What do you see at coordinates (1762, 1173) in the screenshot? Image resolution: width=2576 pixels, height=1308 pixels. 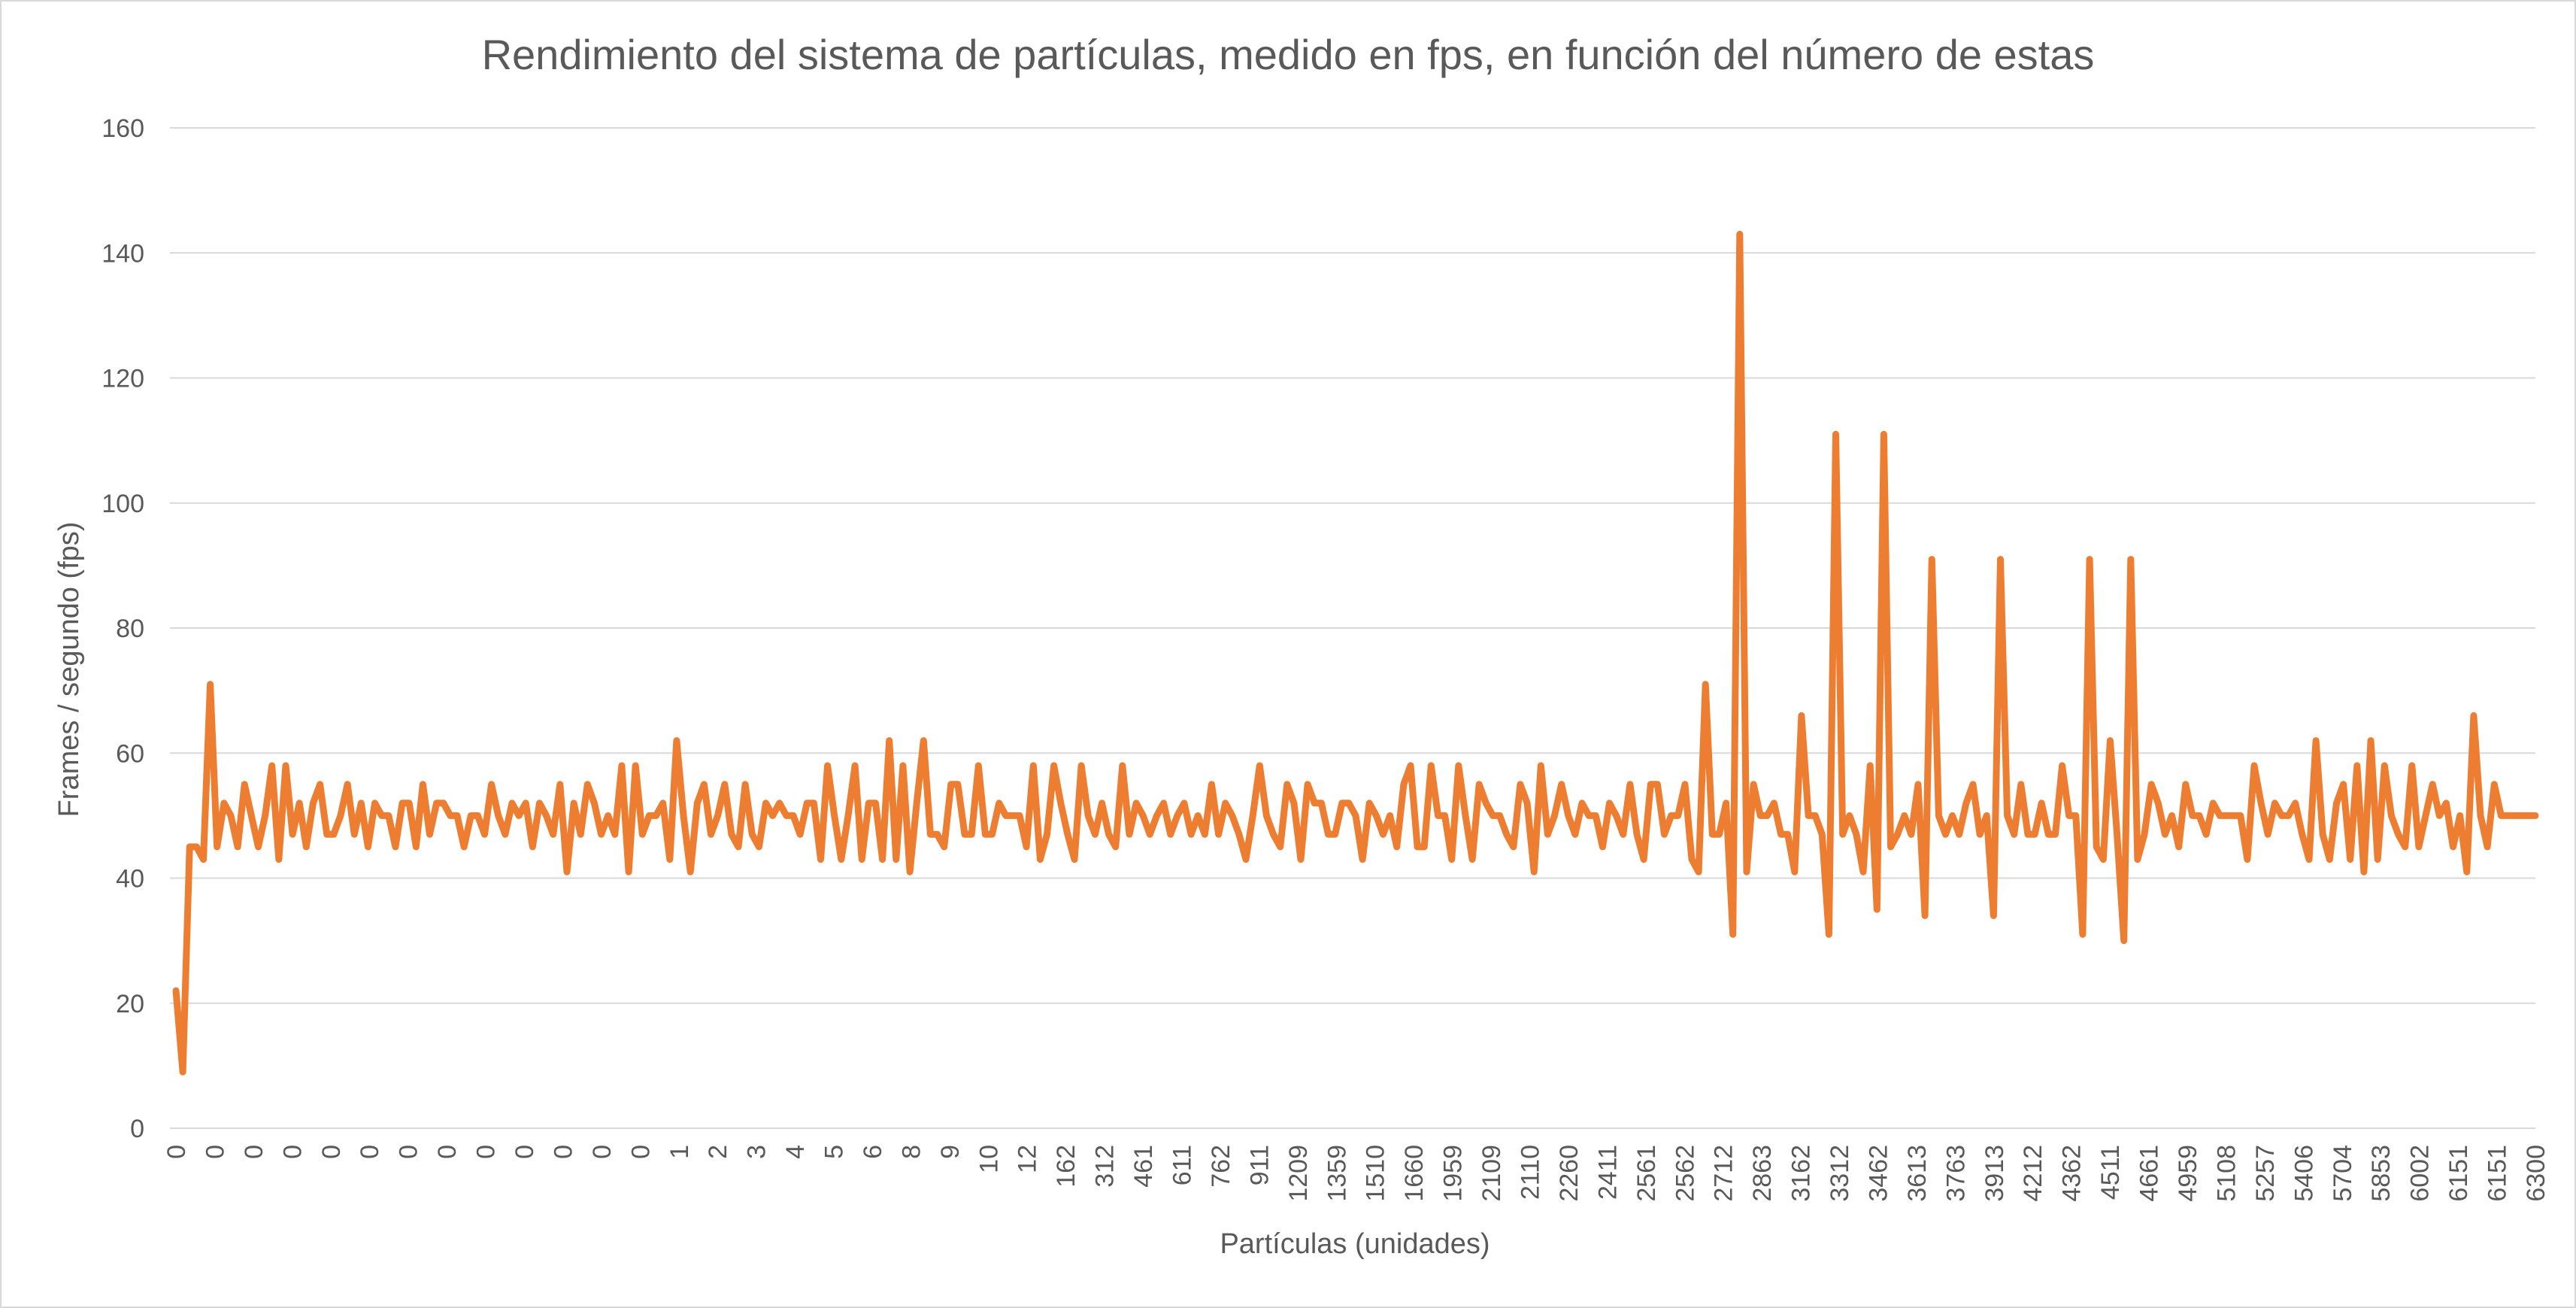 I see `x-tick-label: 2863` at bounding box center [1762, 1173].